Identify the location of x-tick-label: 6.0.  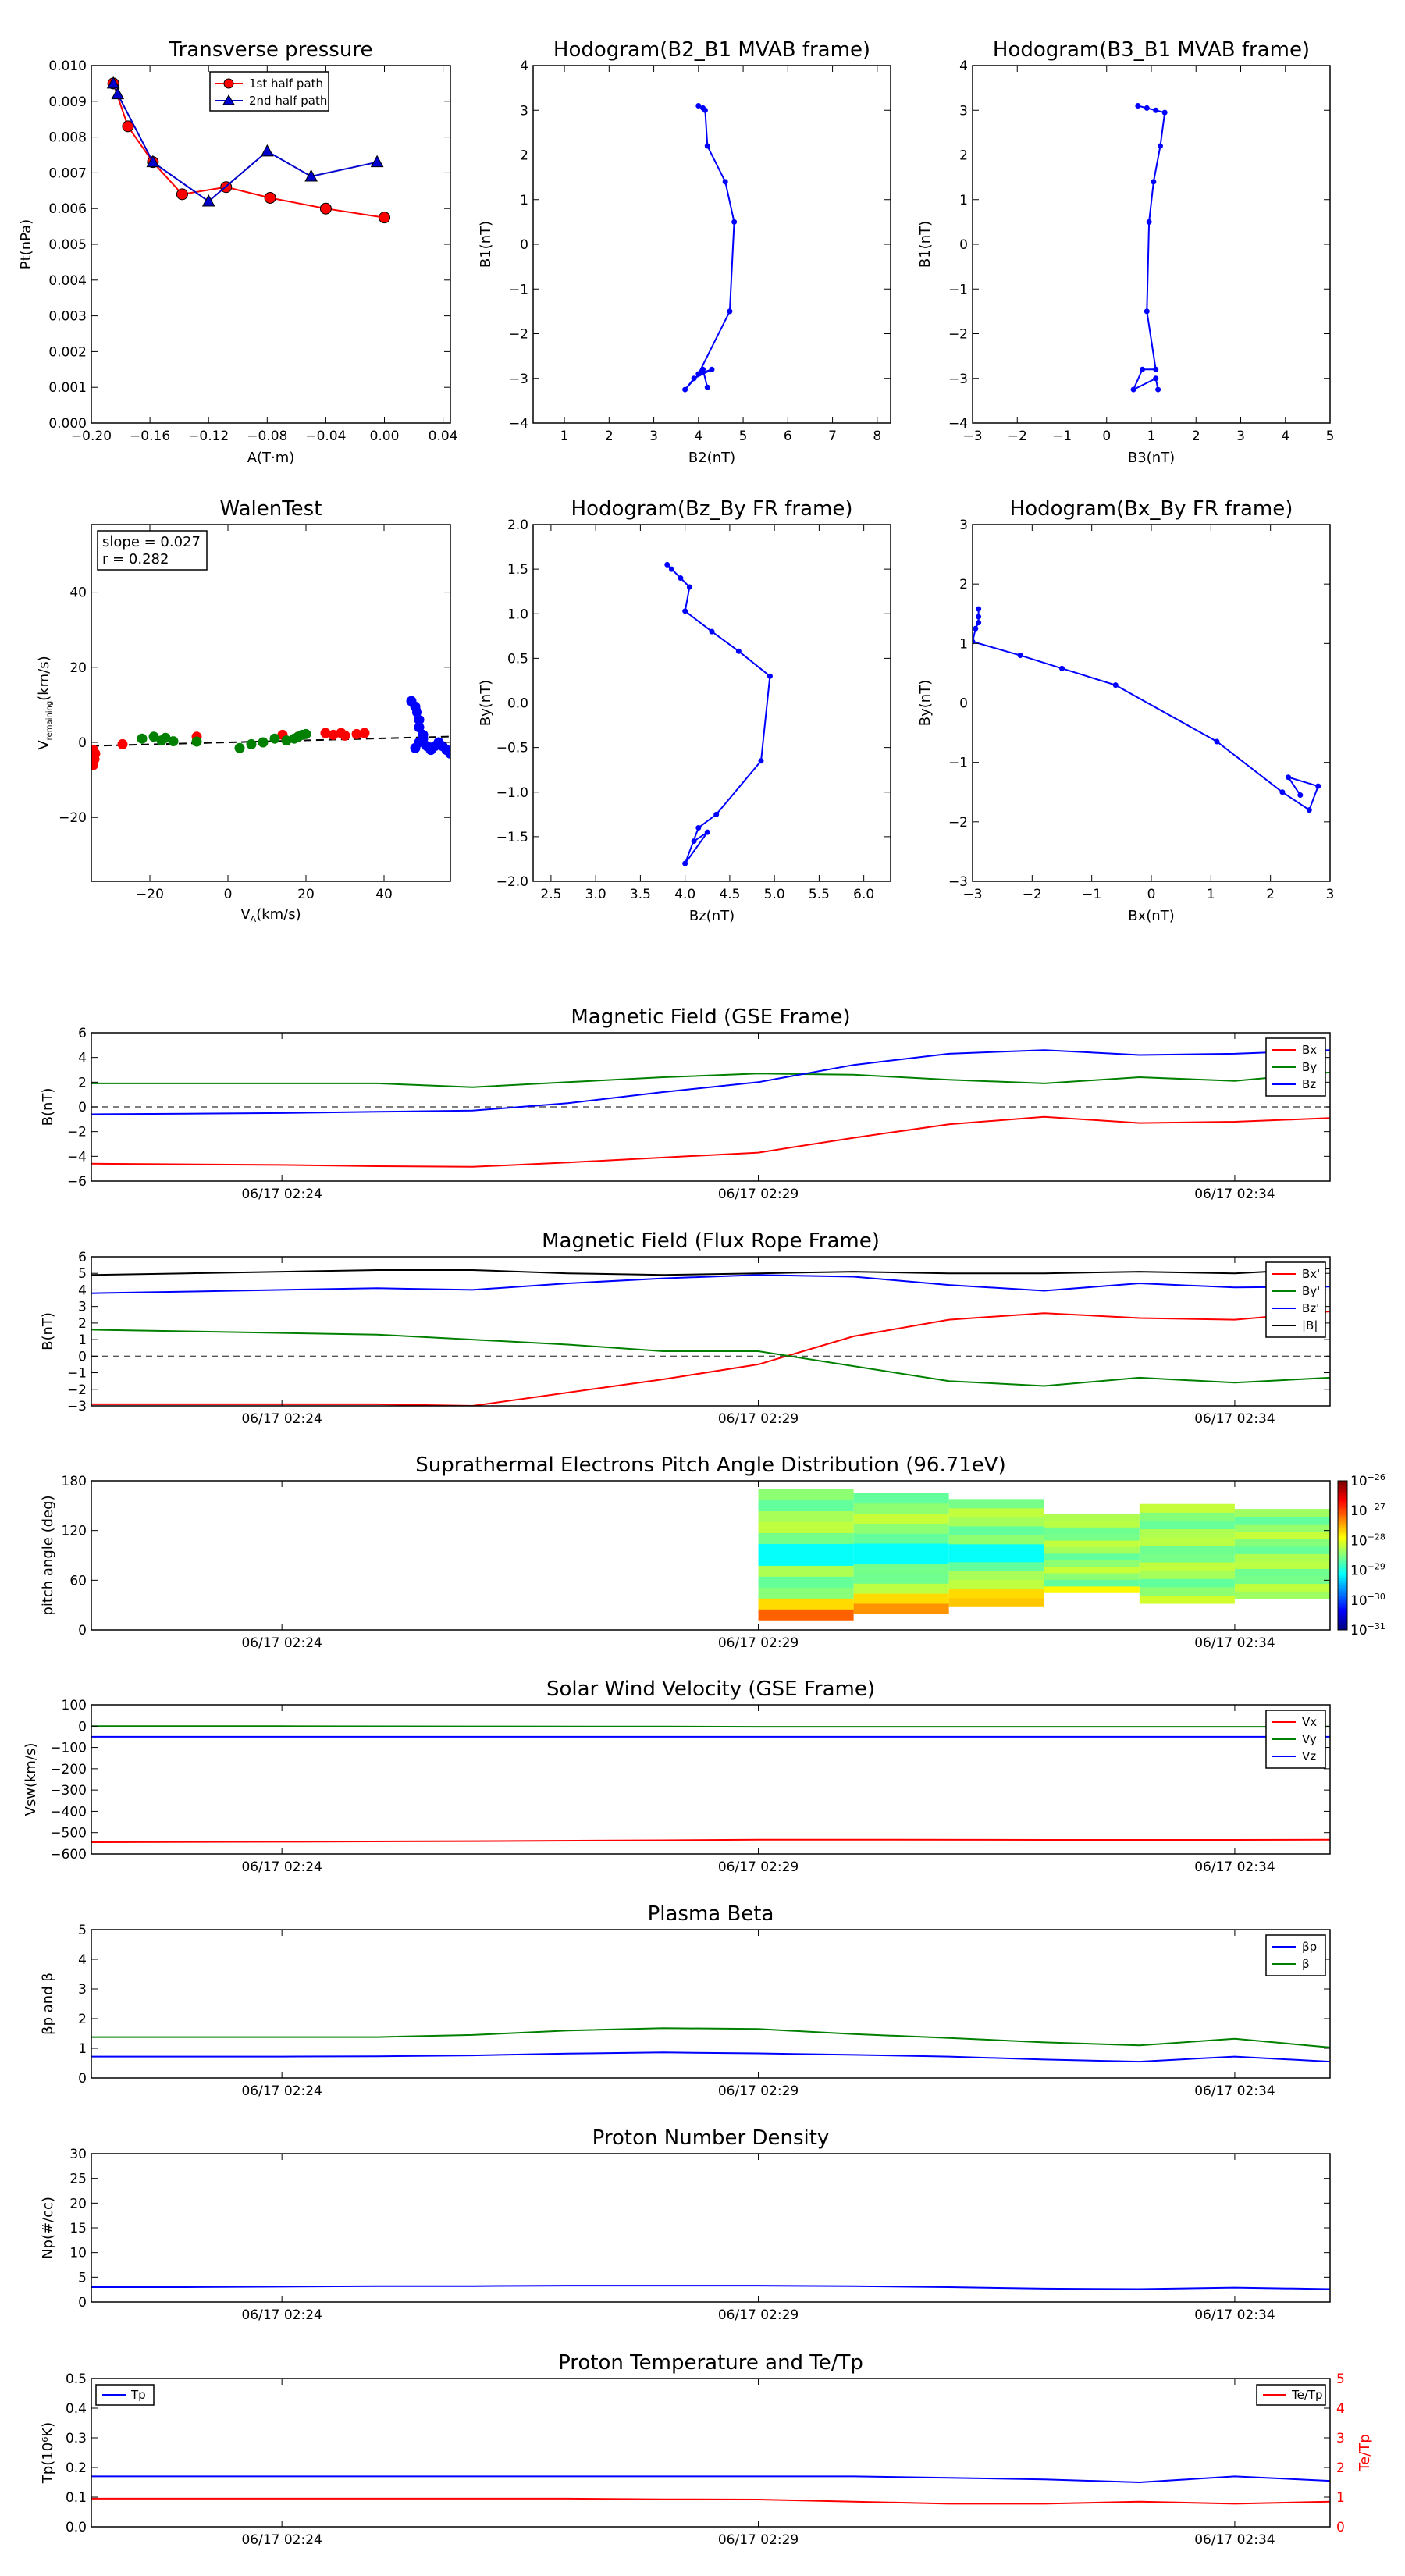
(864, 894).